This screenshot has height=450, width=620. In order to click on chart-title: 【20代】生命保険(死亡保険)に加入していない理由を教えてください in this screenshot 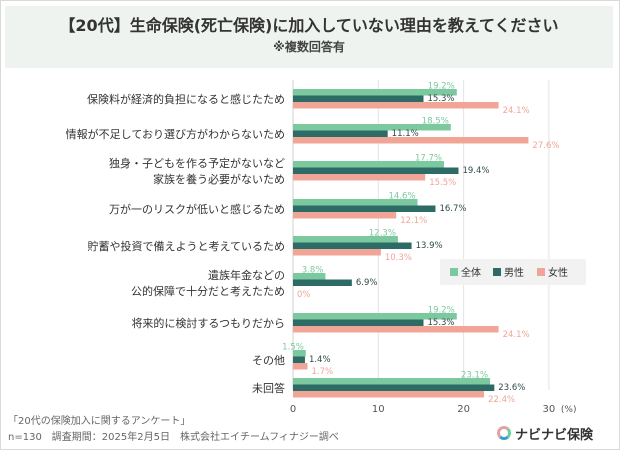, I will do `click(309, 25)`.